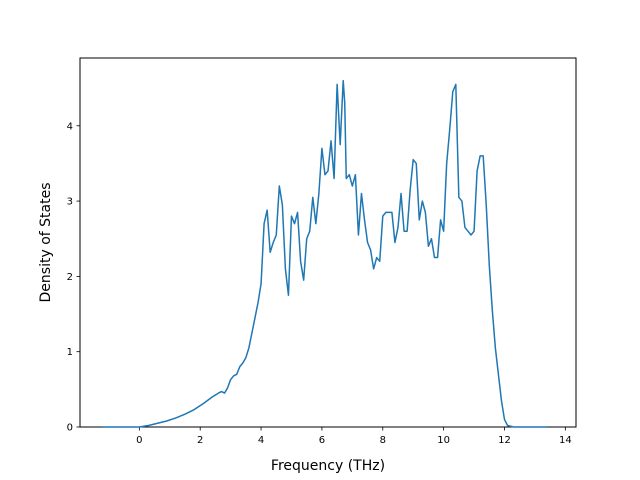 The image size is (640, 480). I want to click on x-tick-label: 2, so click(200, 440).